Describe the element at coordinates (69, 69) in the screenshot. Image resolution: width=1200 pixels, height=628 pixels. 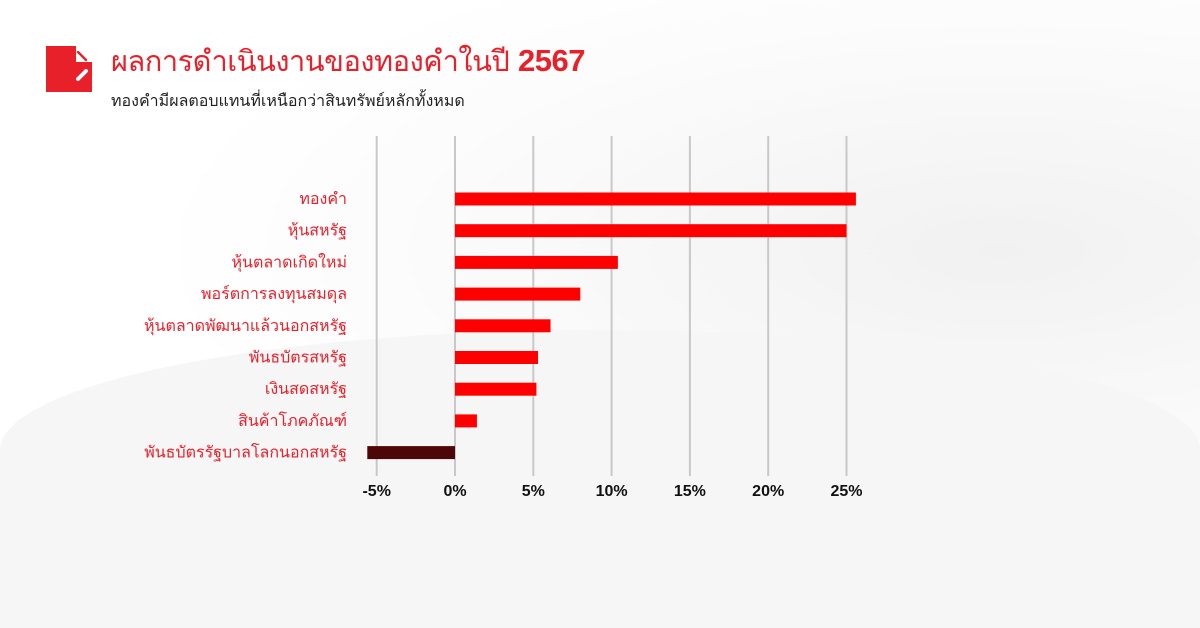
I see `brand-logo-icon` at that location.